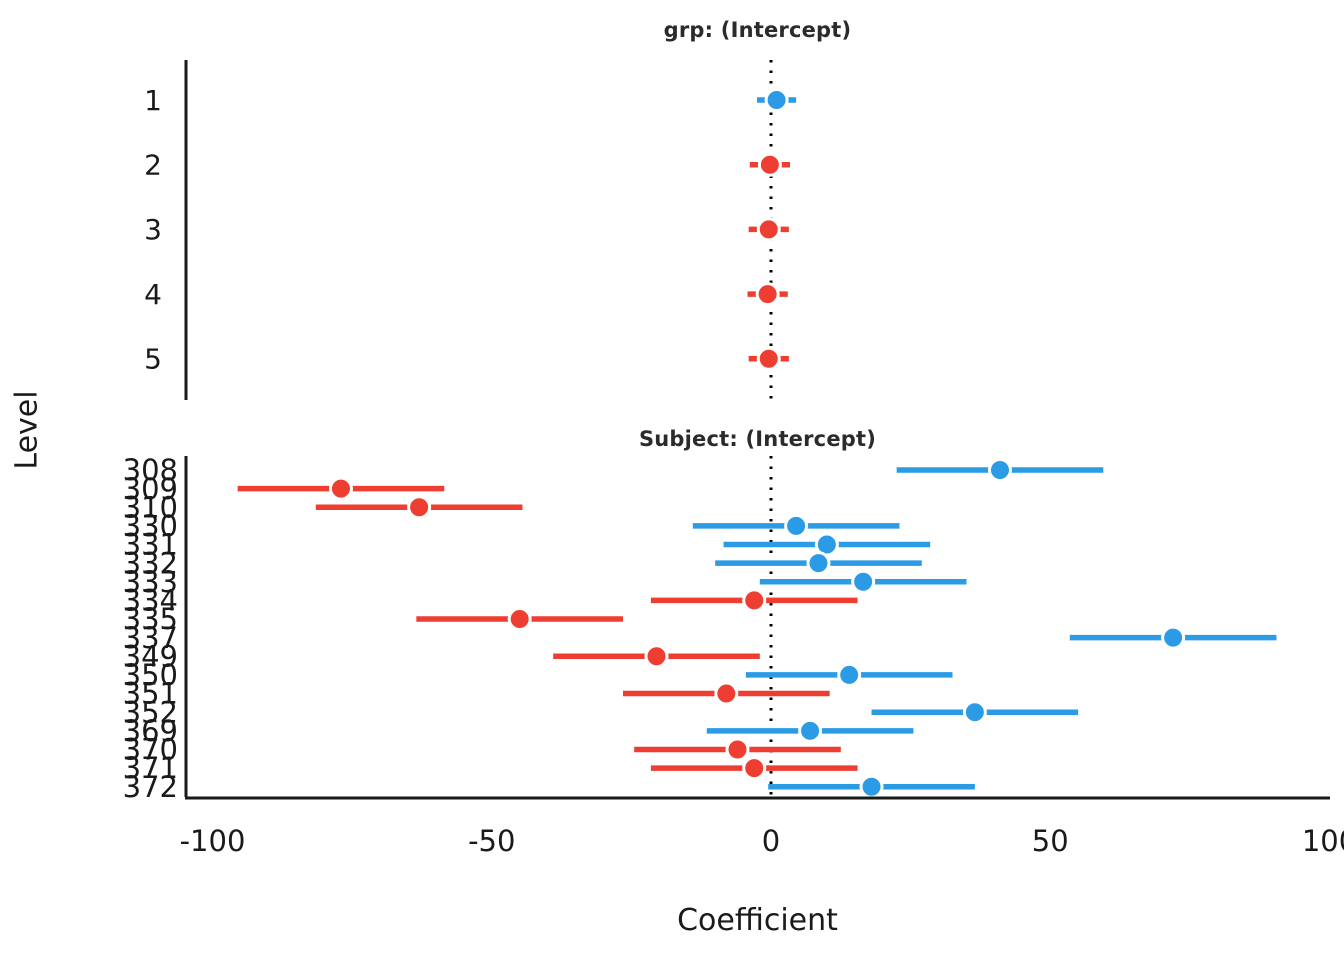 The image size is (1344, 960). I want to click on y-tick-label: 369, so click(150, 731).